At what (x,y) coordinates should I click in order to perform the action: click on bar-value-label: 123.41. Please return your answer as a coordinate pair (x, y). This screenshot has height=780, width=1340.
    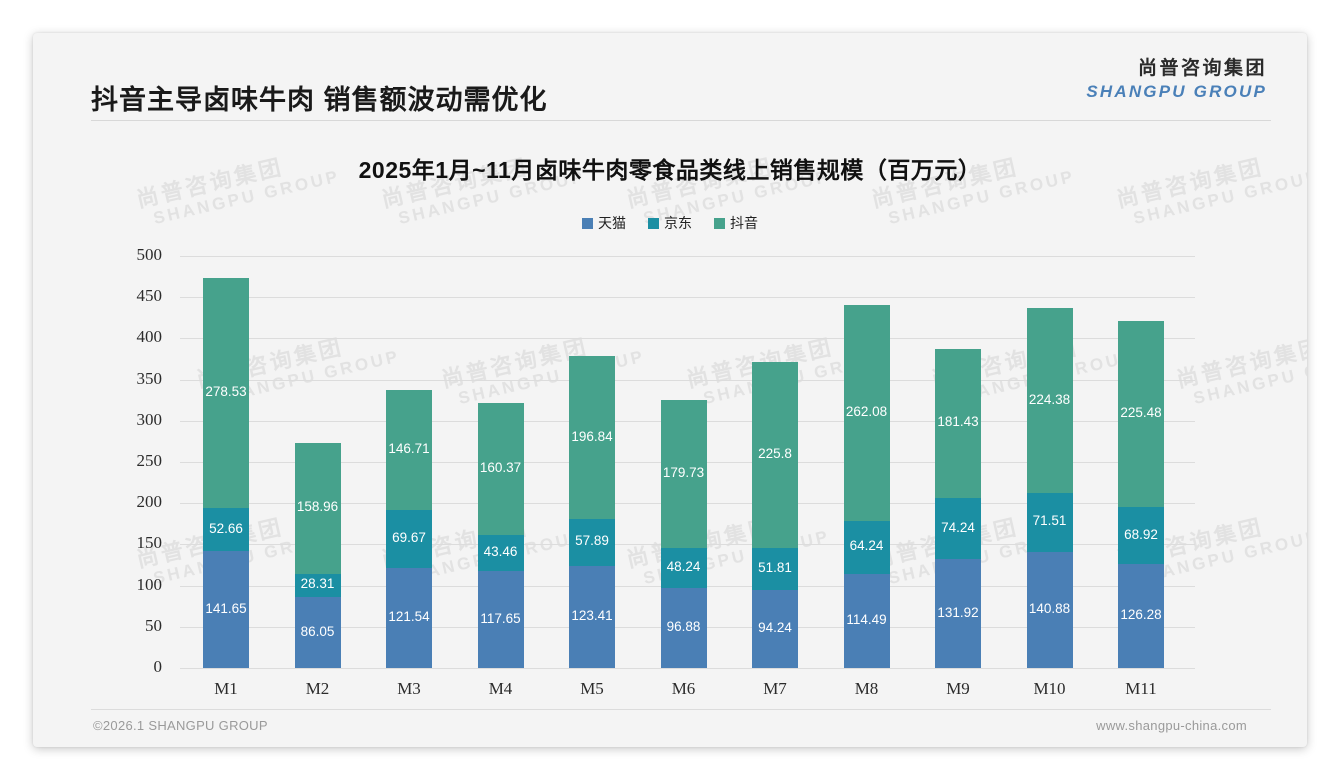
    Looking at the image, I should click on (592, 616).